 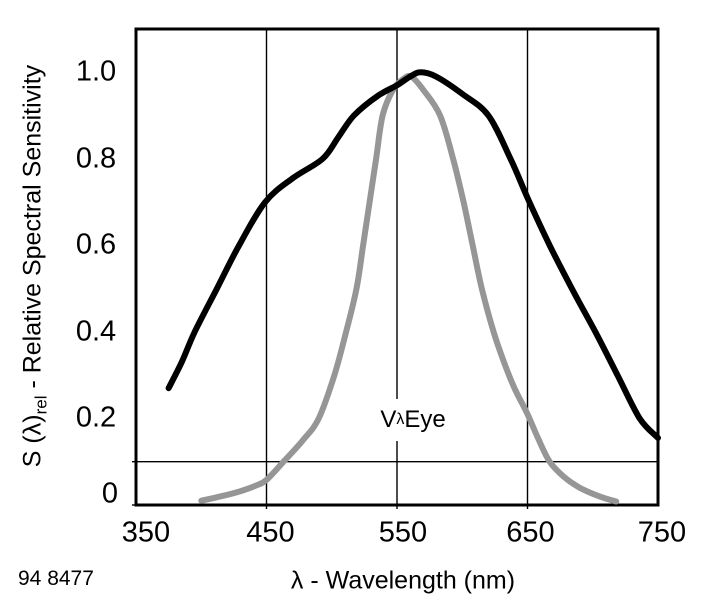 What do you see at coordinates (96, 158) in the screenshot?
I see `y-tick-label: 0.8` at bounding box center [96, 158].